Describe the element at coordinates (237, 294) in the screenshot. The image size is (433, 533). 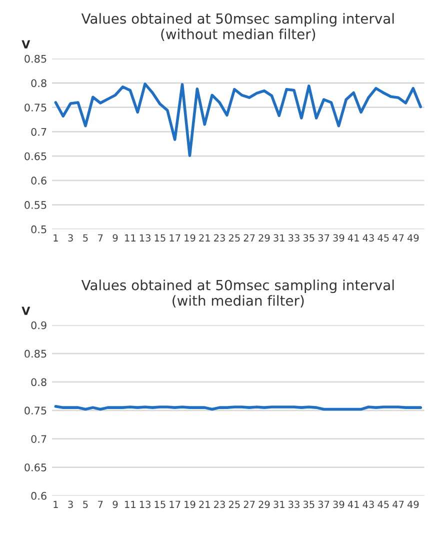
I see `chart-title: Values obtained at 50msec sampling interval (with median filter)` at that location.